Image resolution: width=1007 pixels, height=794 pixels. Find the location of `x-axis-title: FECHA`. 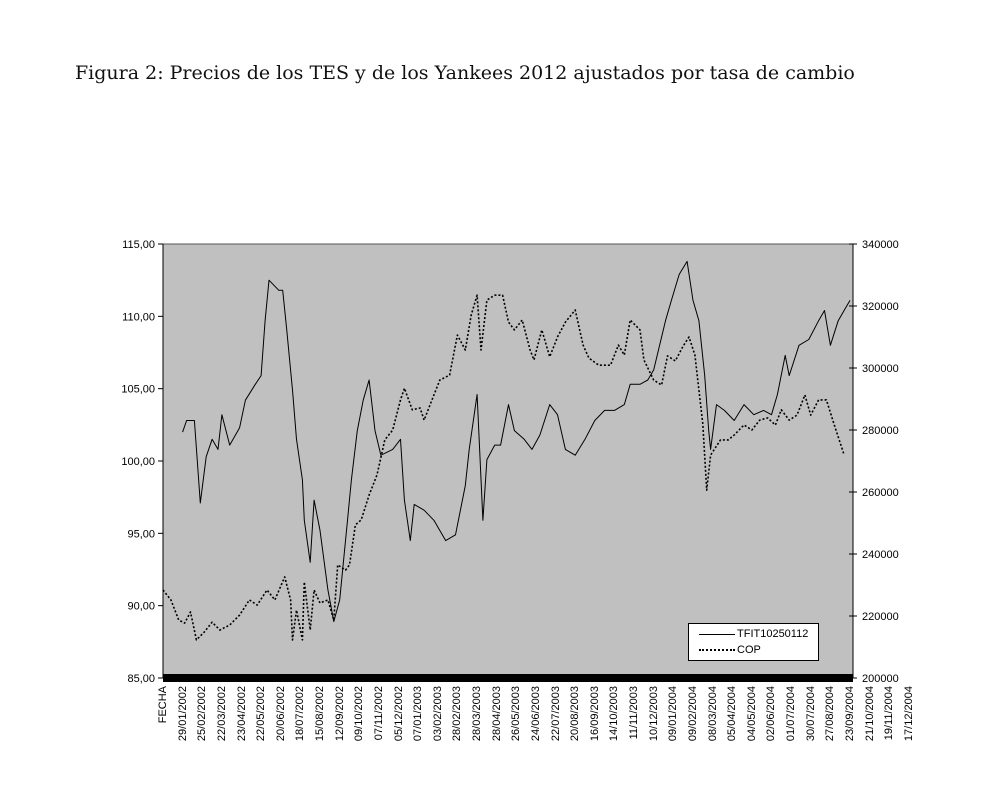

x-axis-title: FECHA is located at coordinates (163, 705).